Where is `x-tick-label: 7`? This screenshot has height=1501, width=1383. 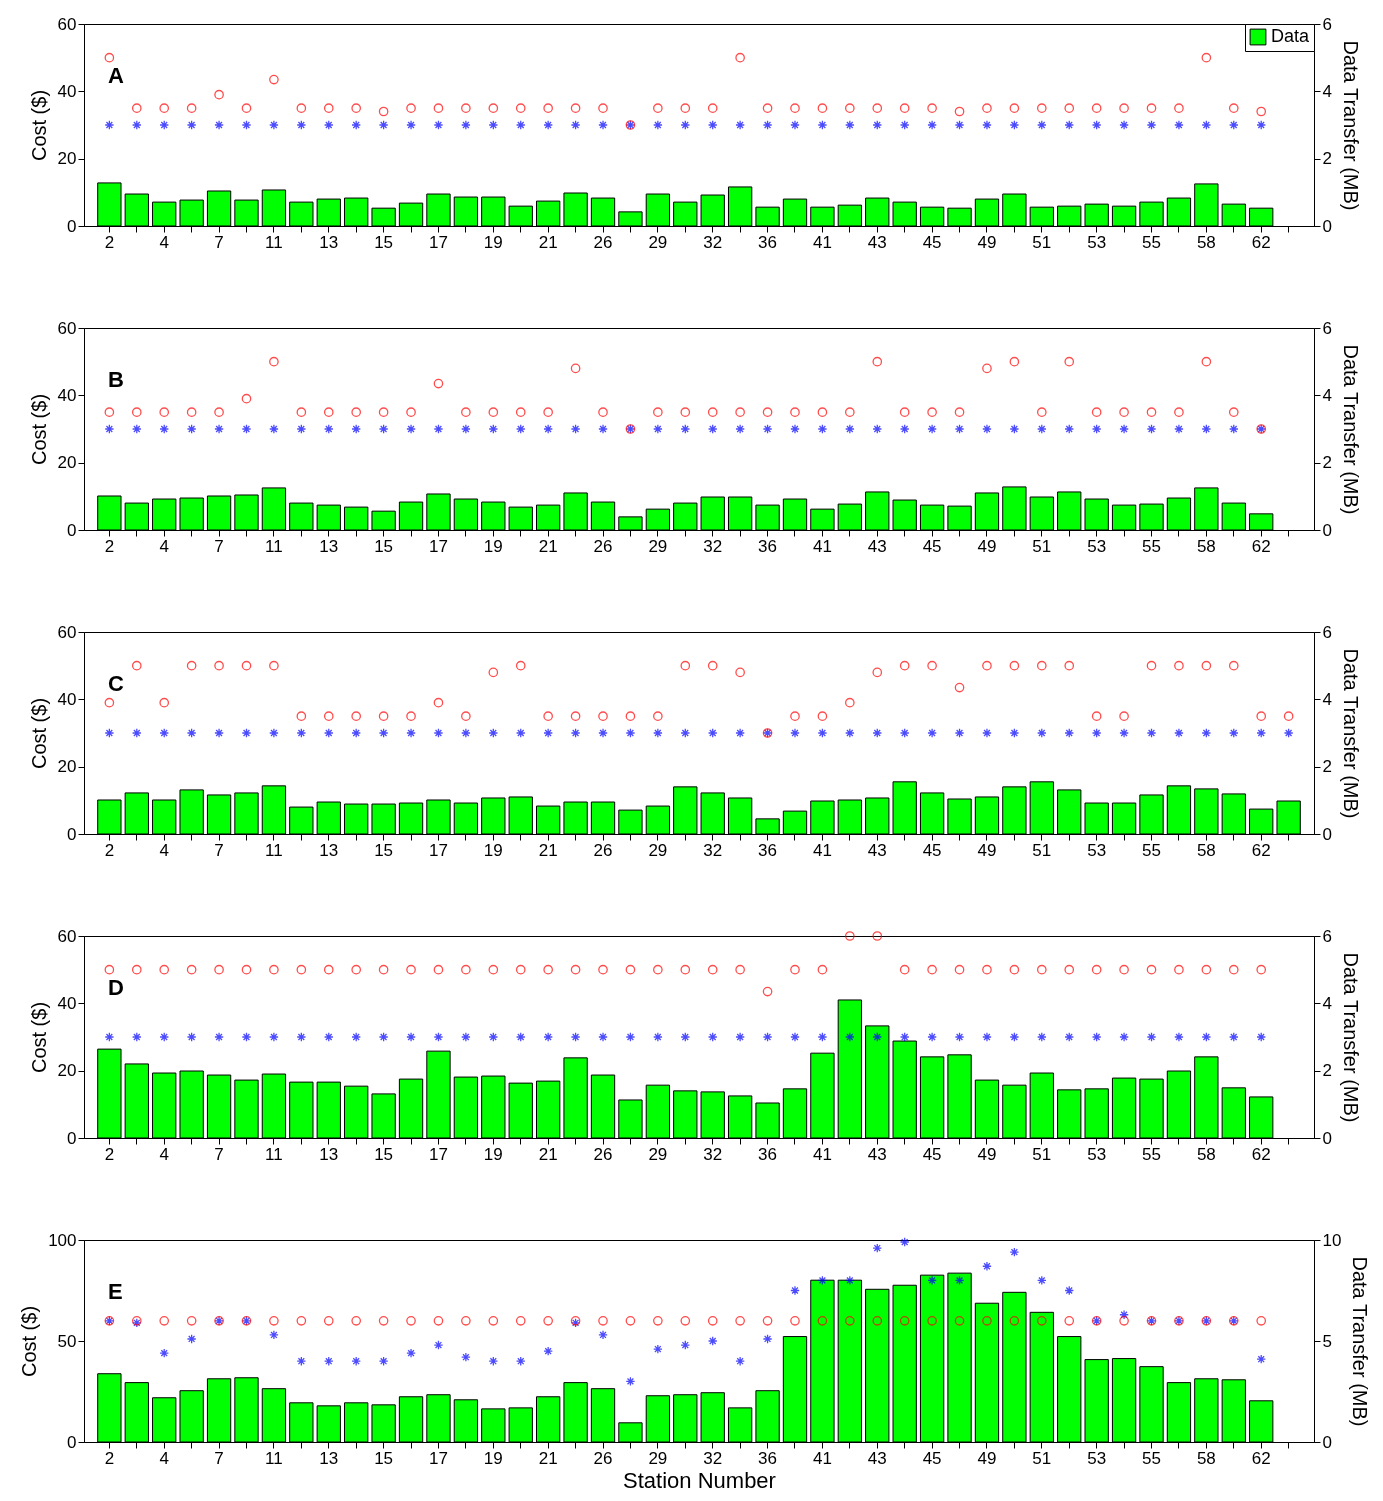 x-tick-label: 7 is located at coordinates (219, 546).